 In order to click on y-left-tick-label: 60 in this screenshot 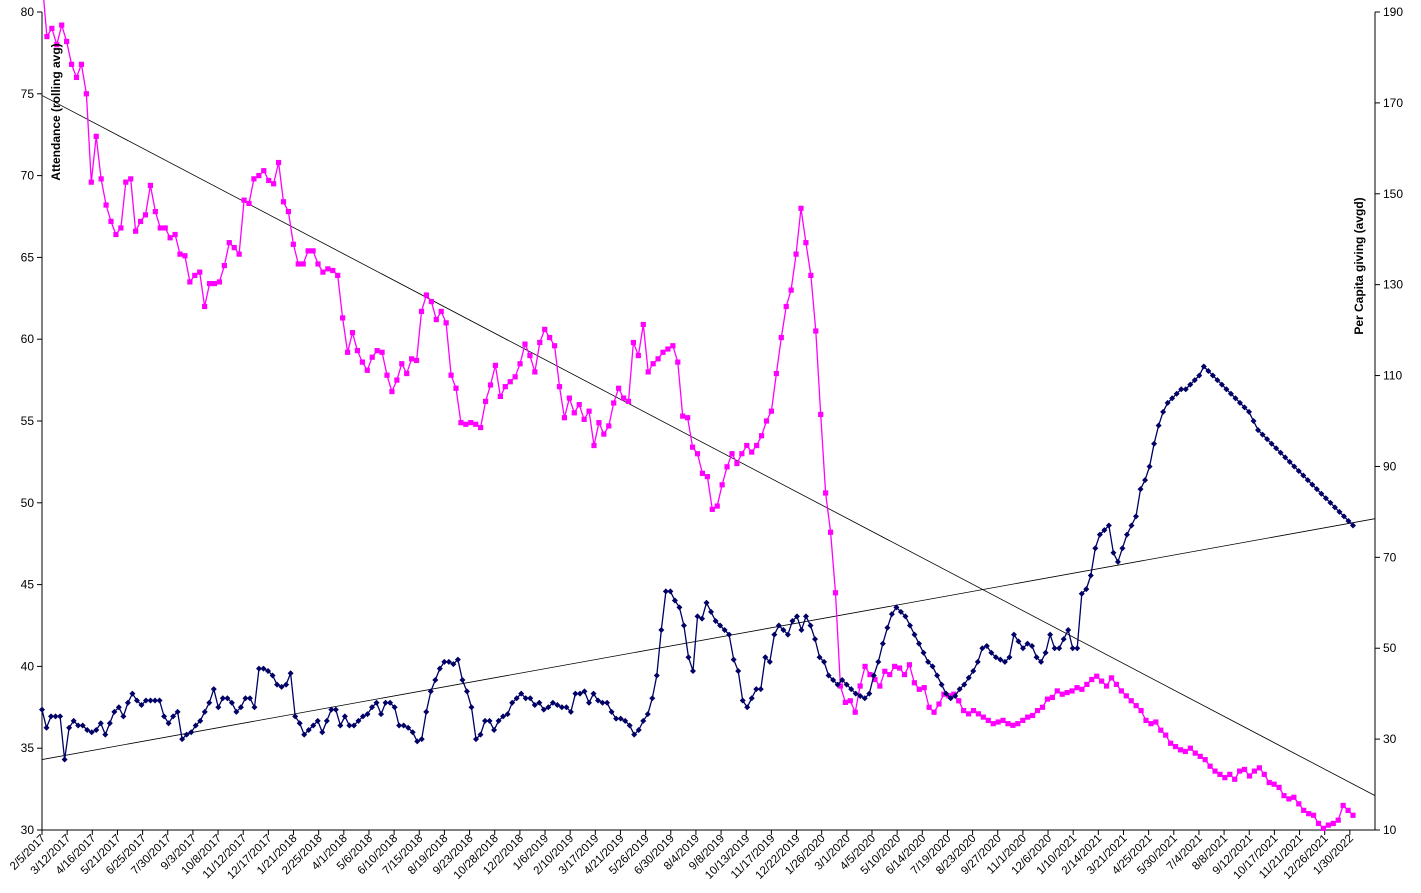, I will do `click(28, 339)`.